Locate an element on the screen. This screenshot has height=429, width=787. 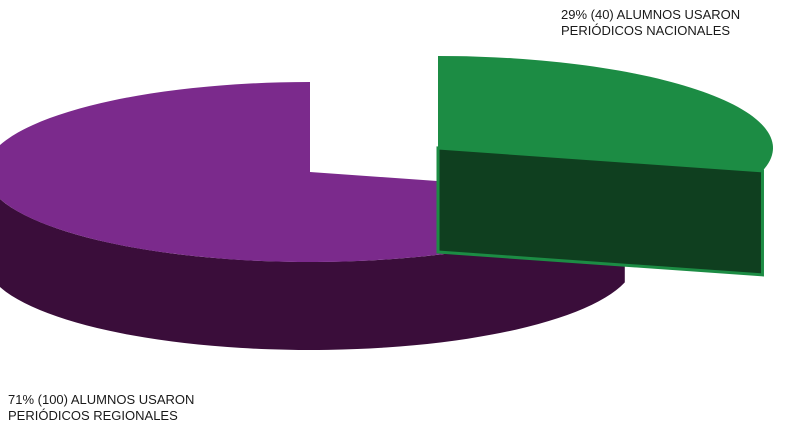
slice-label-line: PERIÓDICOS NACIONALES is located at coordinates (646, 30).